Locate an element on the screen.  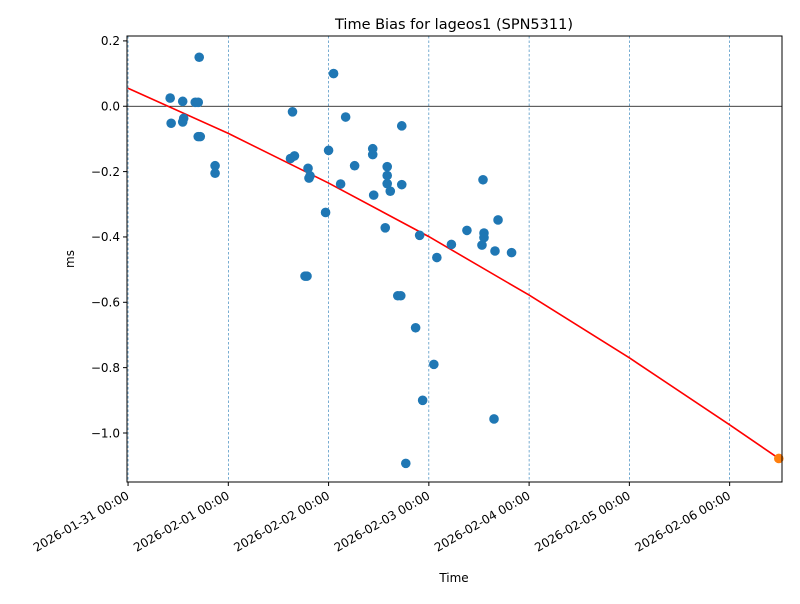
x-tick-label: 2026-02-05 00:00 is located at coordinates (582, 521).